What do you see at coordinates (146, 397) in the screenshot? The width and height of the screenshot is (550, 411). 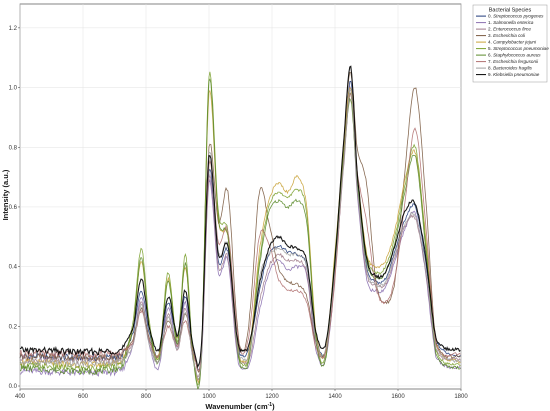 I see `x-tick-label: 800` at bounding box center [146, 397].